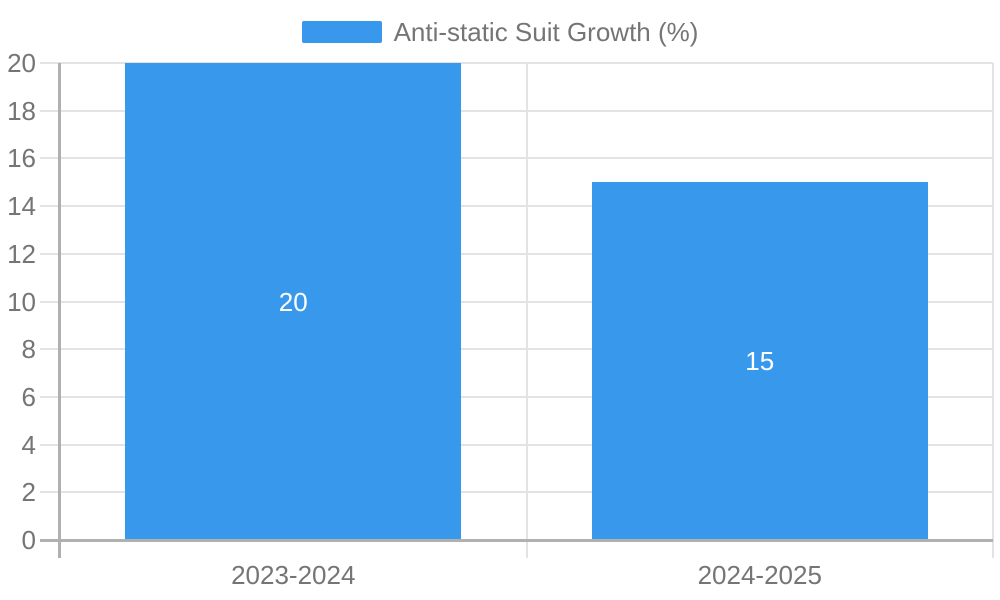 Image resolution: width=1000 pixels, height=600 pixels. Describe the element at coordinates (21, 63) in the screenshot. I see `y-axis-tick-label: 20` at that location.